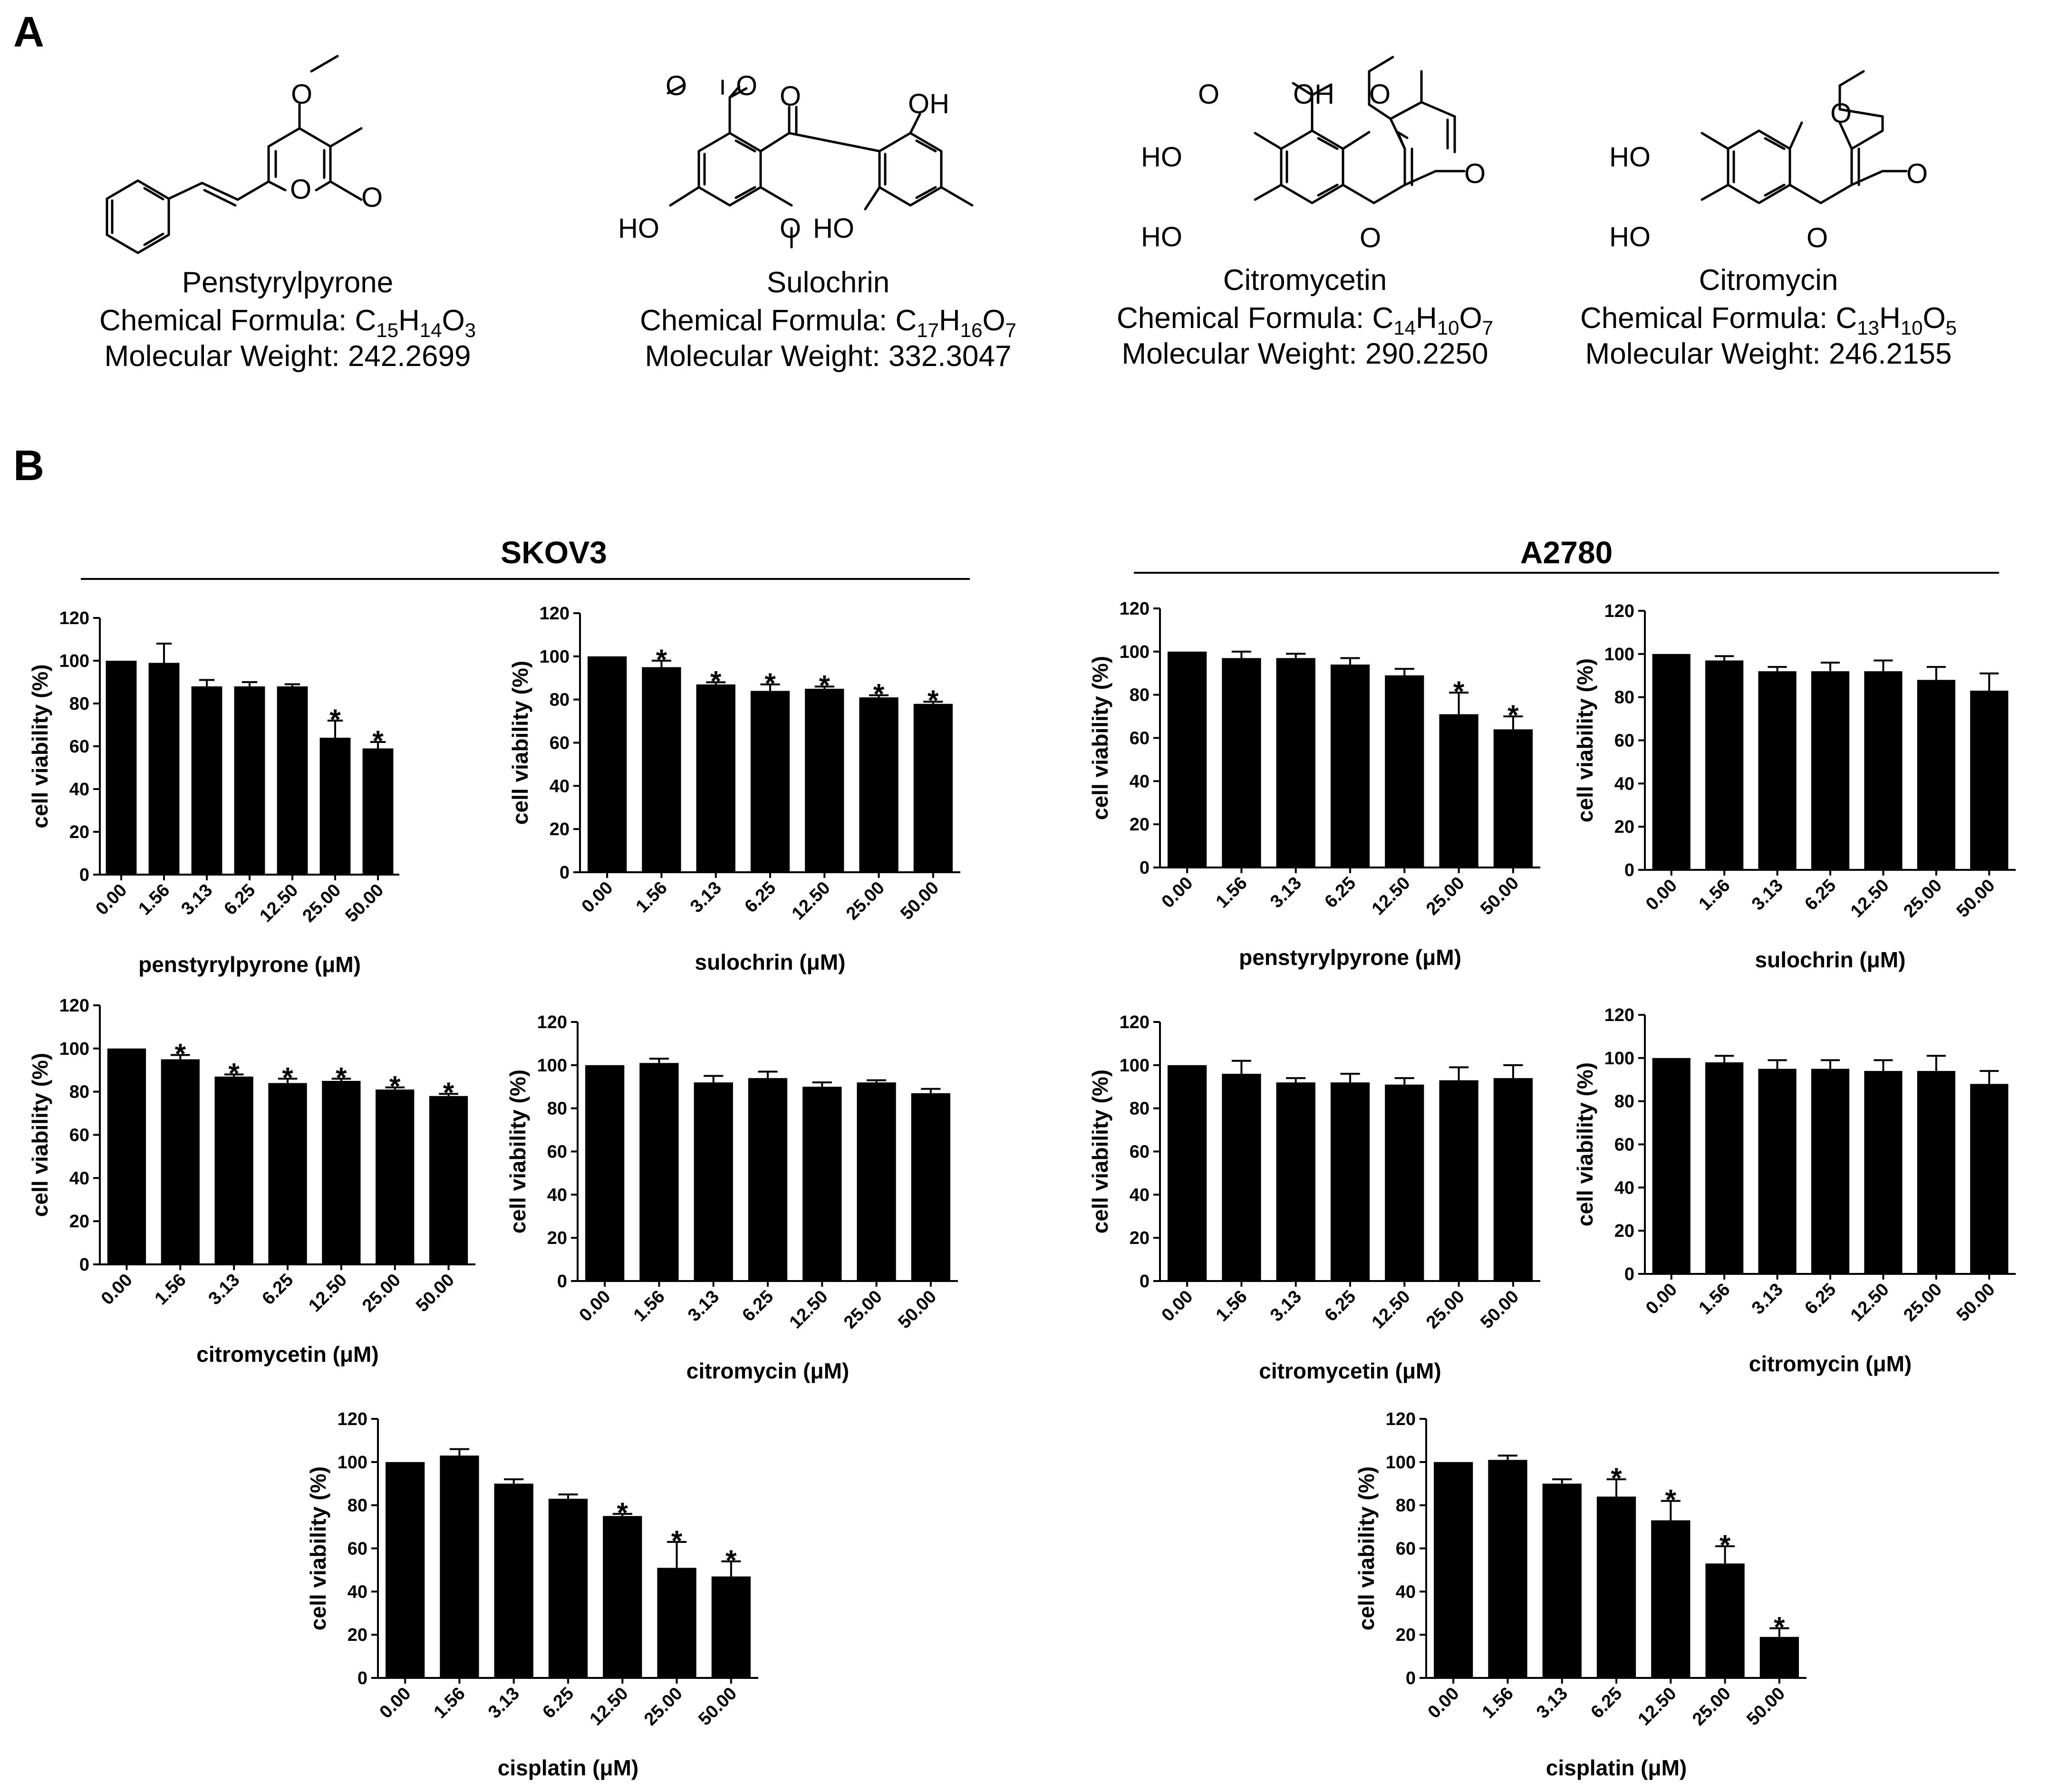 The width and height of the screenshot is (2058, 1792). What do you see at coordinates (1846, 318) in the screenshot?
I see `formula-element: C` at bounding box center [1846, 318].